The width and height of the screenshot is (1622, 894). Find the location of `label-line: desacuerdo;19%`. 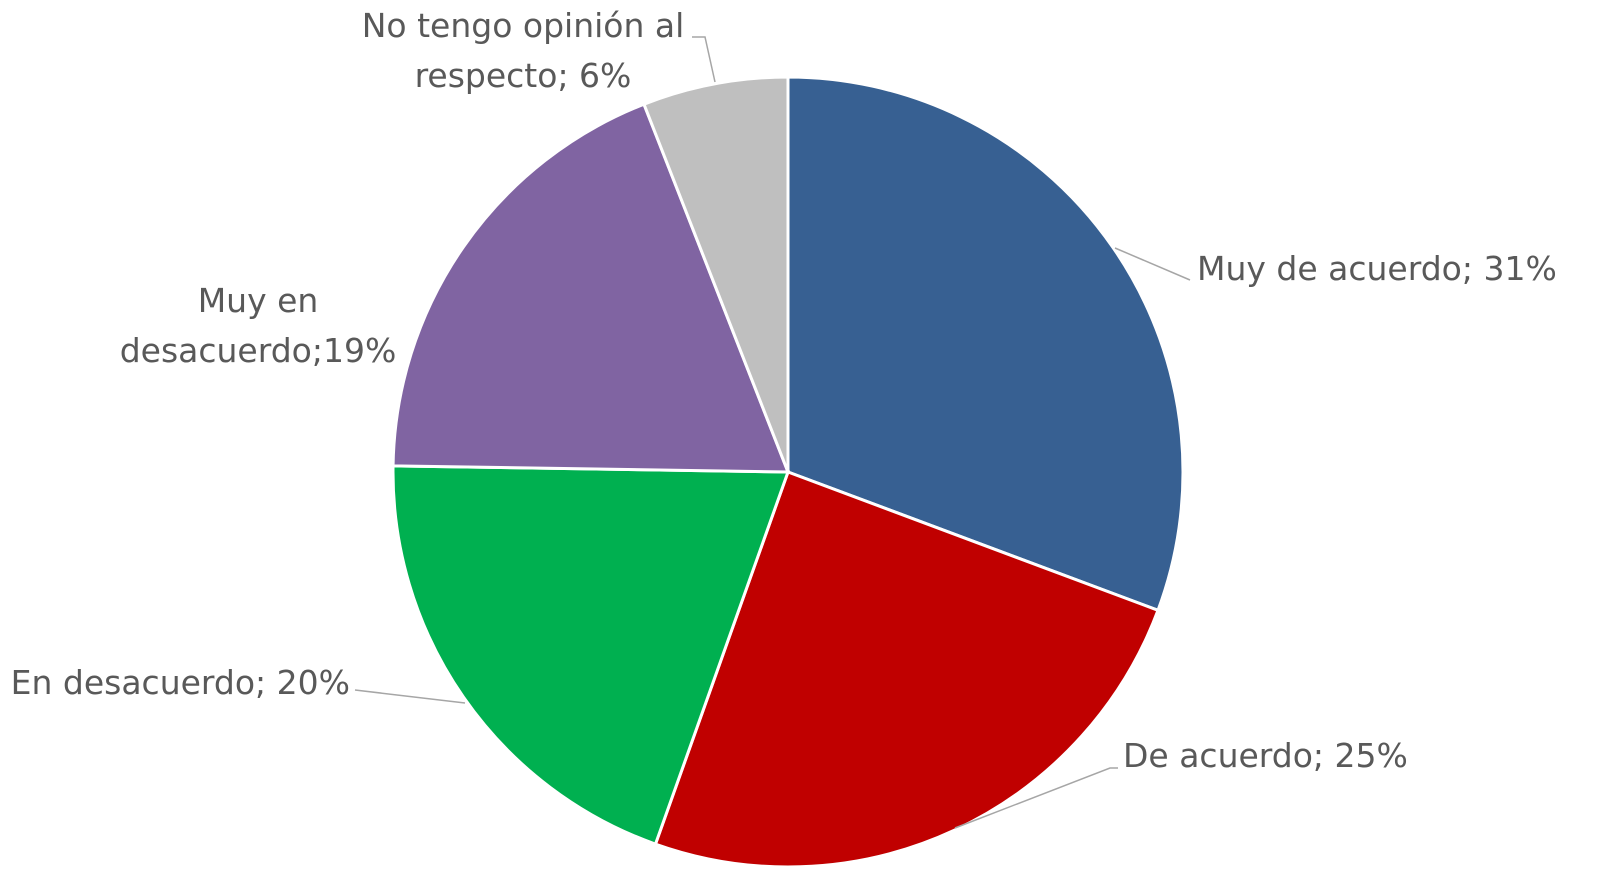

label-line: desacuerdo;19% is located at coordinates (258, 350).